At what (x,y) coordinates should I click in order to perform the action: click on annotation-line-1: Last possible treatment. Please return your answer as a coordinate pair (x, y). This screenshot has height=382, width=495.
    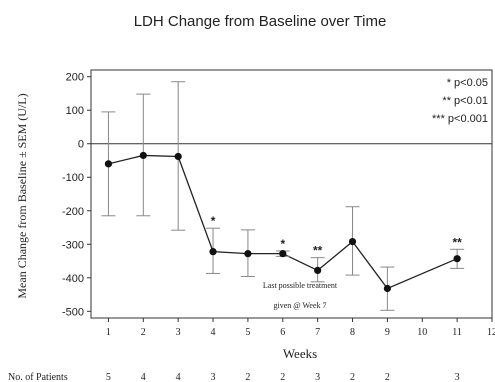
    Looking at the image, I should click on (300, 285).